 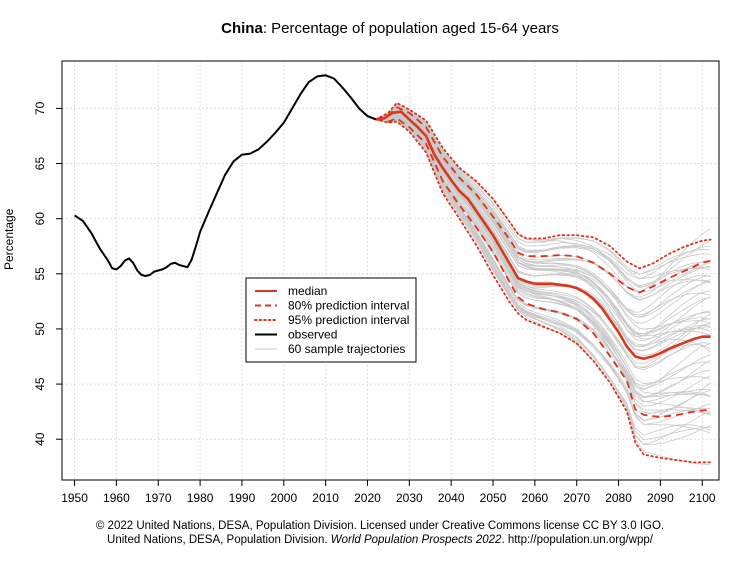 What do you see at coordinates (40, 108) in the screenshot?
I see `y-tick-label: 70` at bounding box center [40, 108].